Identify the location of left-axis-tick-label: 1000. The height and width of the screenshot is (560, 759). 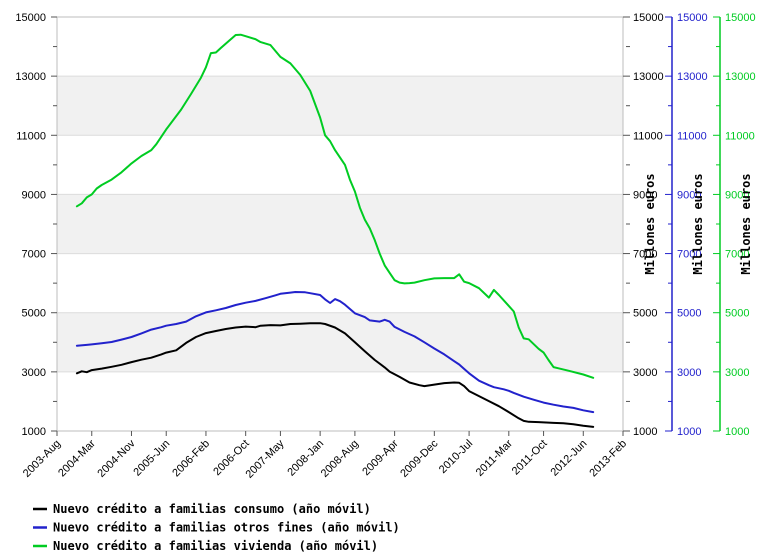
(34, 432).